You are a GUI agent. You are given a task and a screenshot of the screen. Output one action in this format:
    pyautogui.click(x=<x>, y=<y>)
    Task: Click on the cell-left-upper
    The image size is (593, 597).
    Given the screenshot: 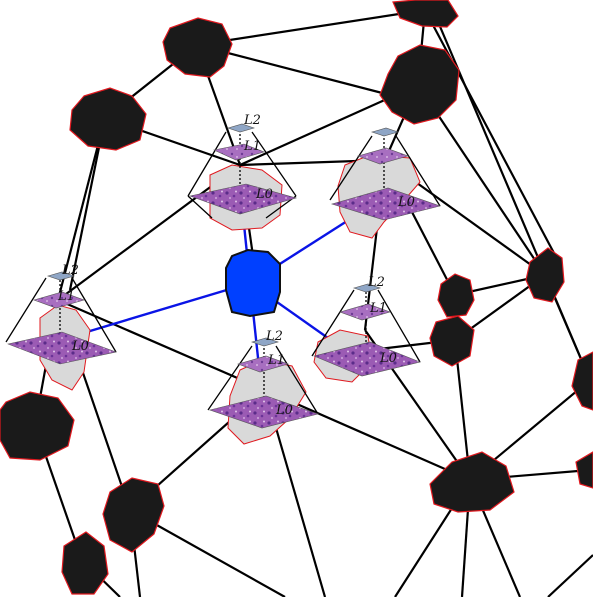 What is the action you would take?
    pyautogui.click(x=108, y=119)
    